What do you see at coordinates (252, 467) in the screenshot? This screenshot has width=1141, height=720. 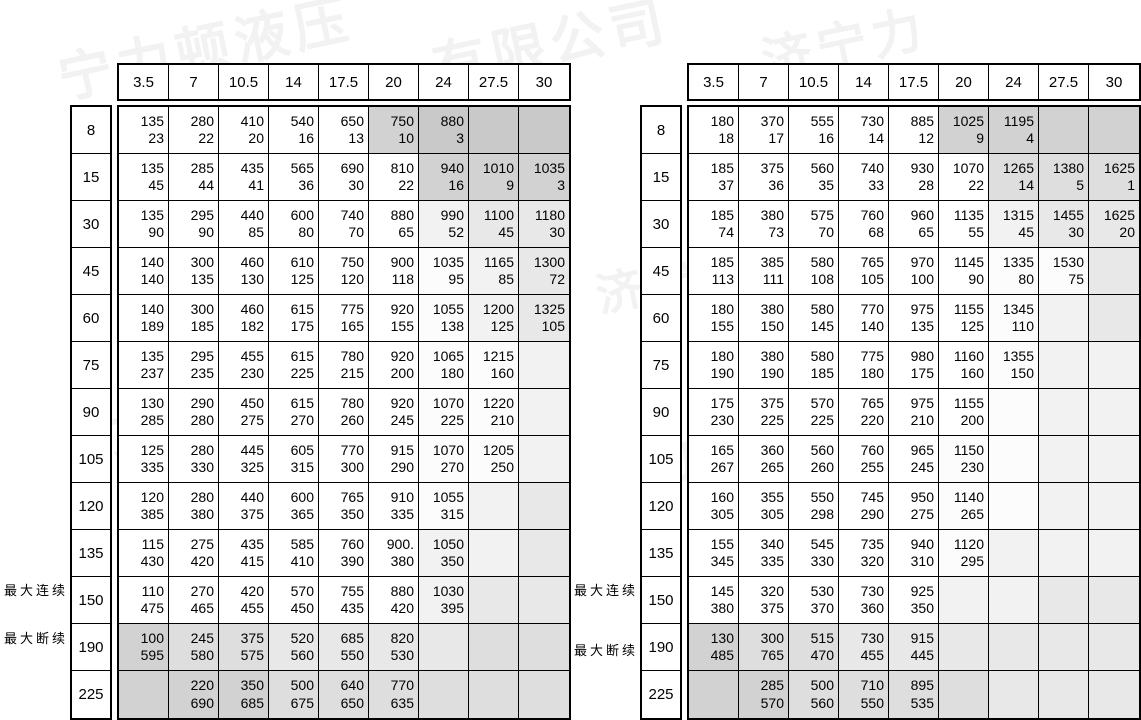 I see `cell-value-speed: 325` at bounding box center [252, 467].